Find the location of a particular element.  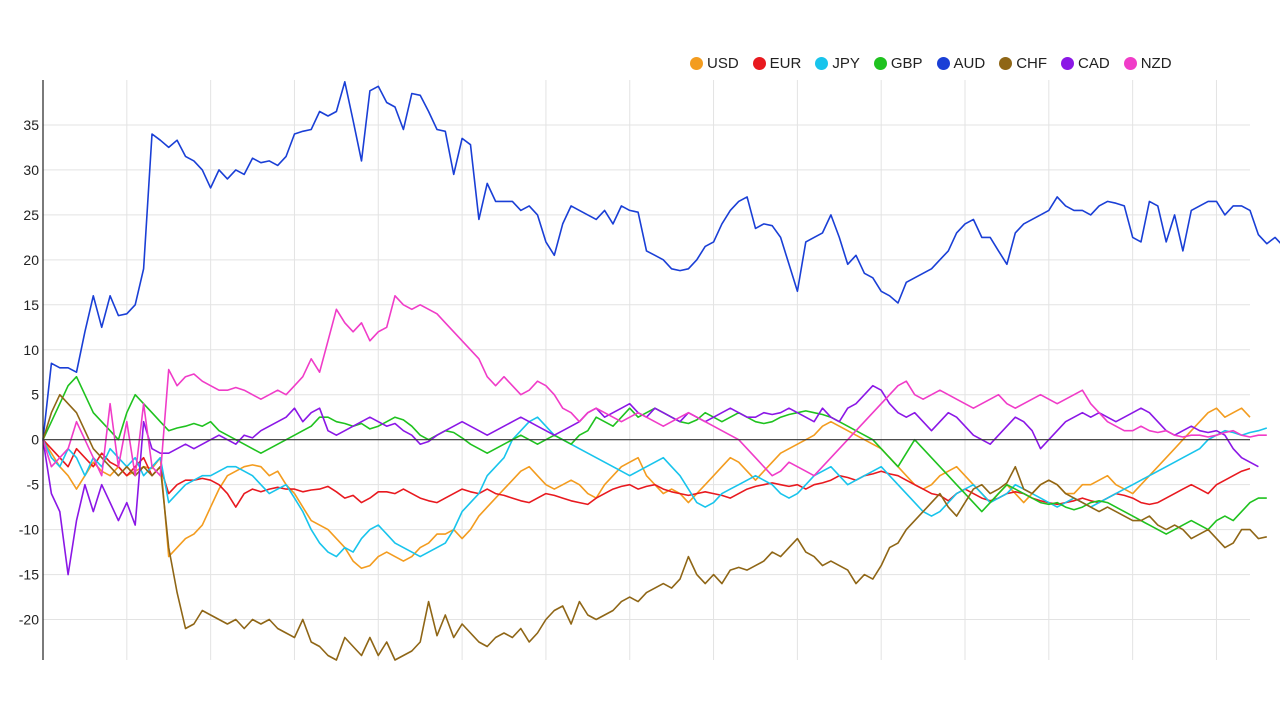

legend-item-cad: CAD is located at coordinates (1085, 63).